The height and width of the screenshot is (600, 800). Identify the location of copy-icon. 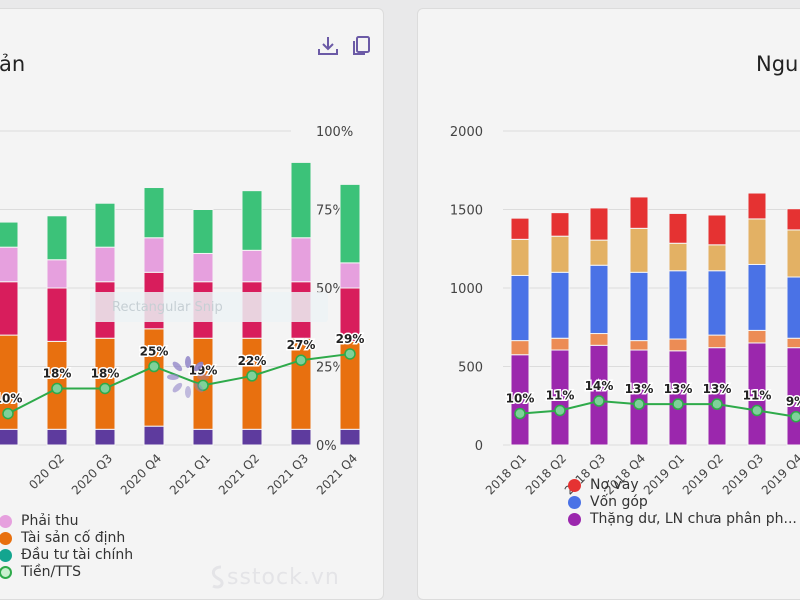
(361, 46).